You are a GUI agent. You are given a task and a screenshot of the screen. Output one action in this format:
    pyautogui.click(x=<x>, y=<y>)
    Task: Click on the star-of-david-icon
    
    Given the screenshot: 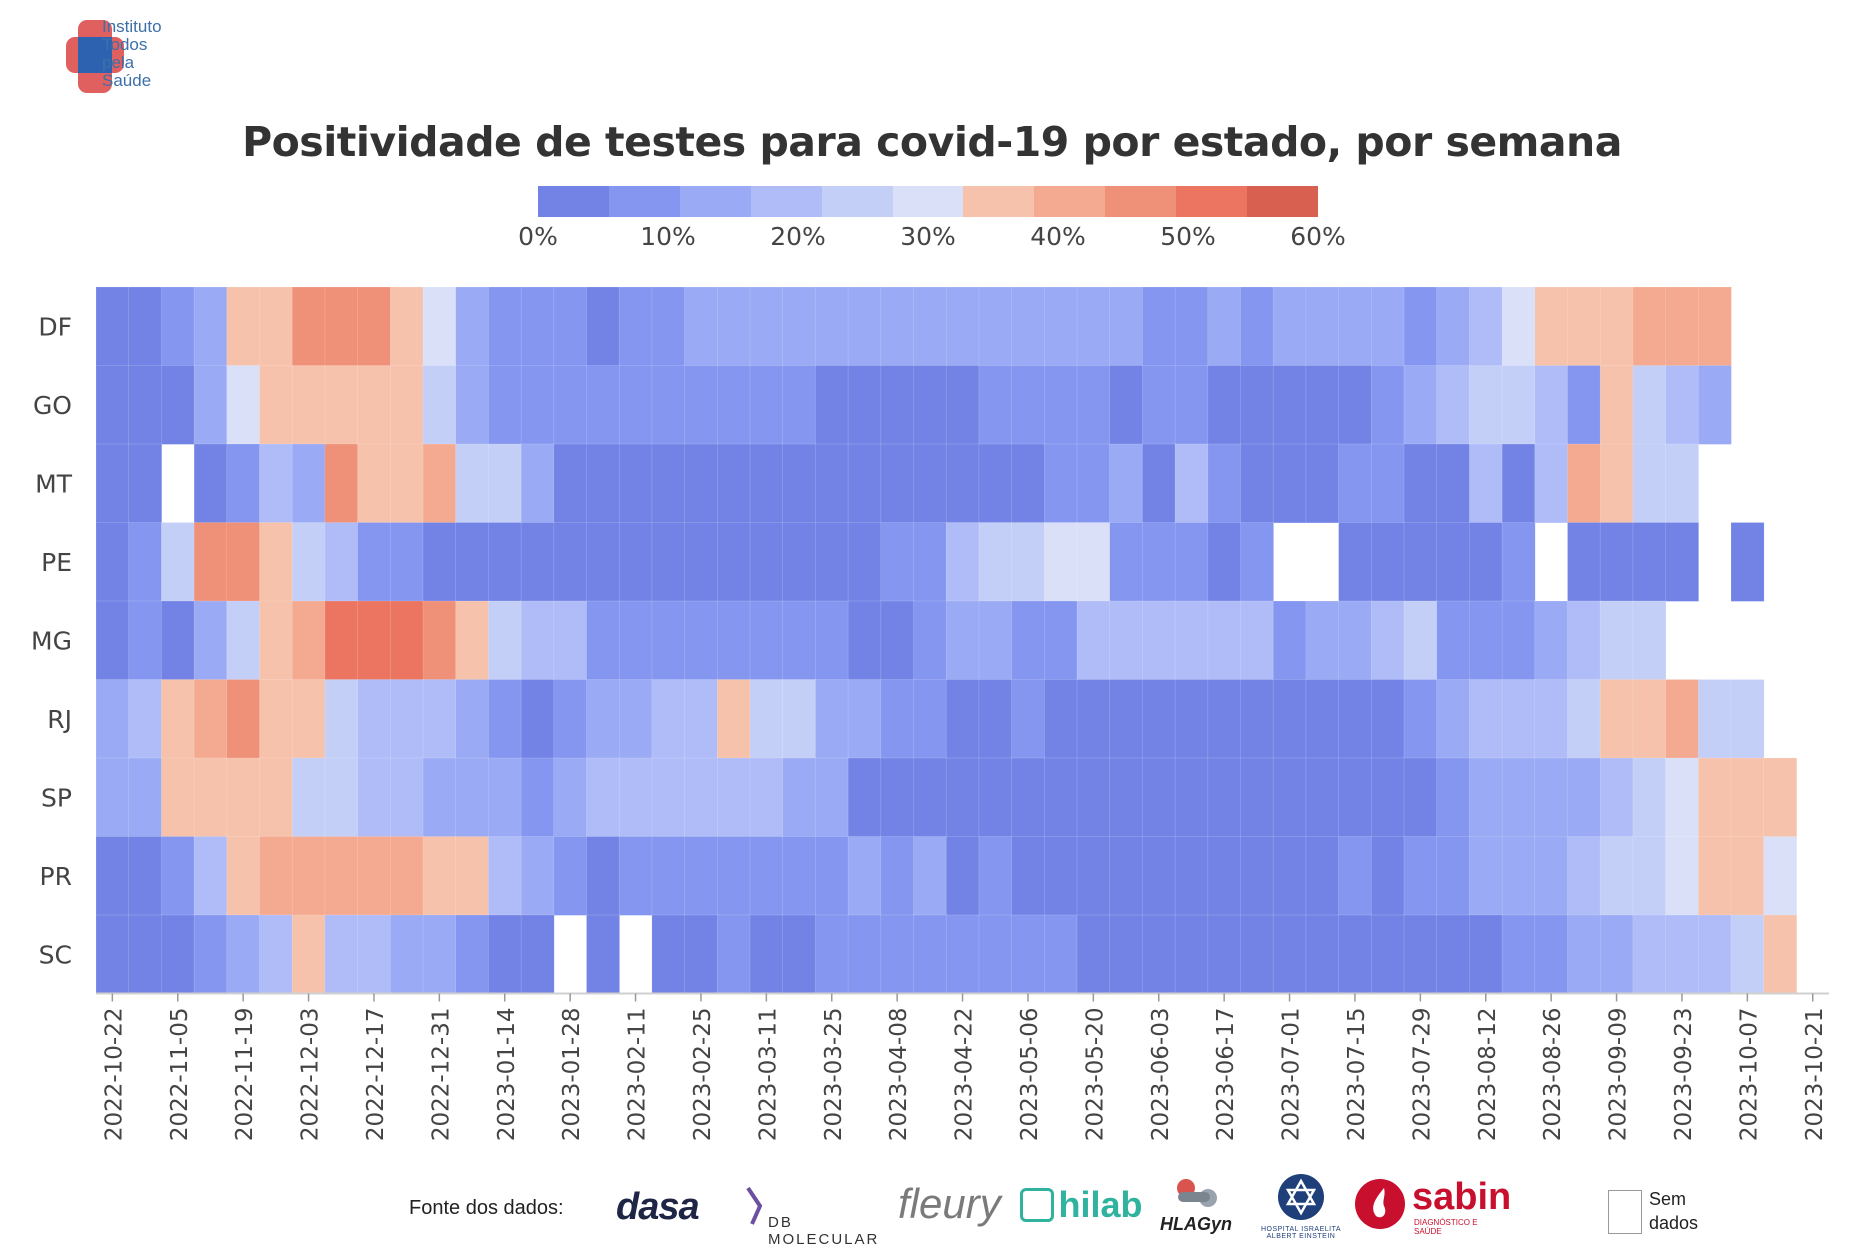 What is the action you would take?
    pyautogui.click(x=1301, y=1197)
    